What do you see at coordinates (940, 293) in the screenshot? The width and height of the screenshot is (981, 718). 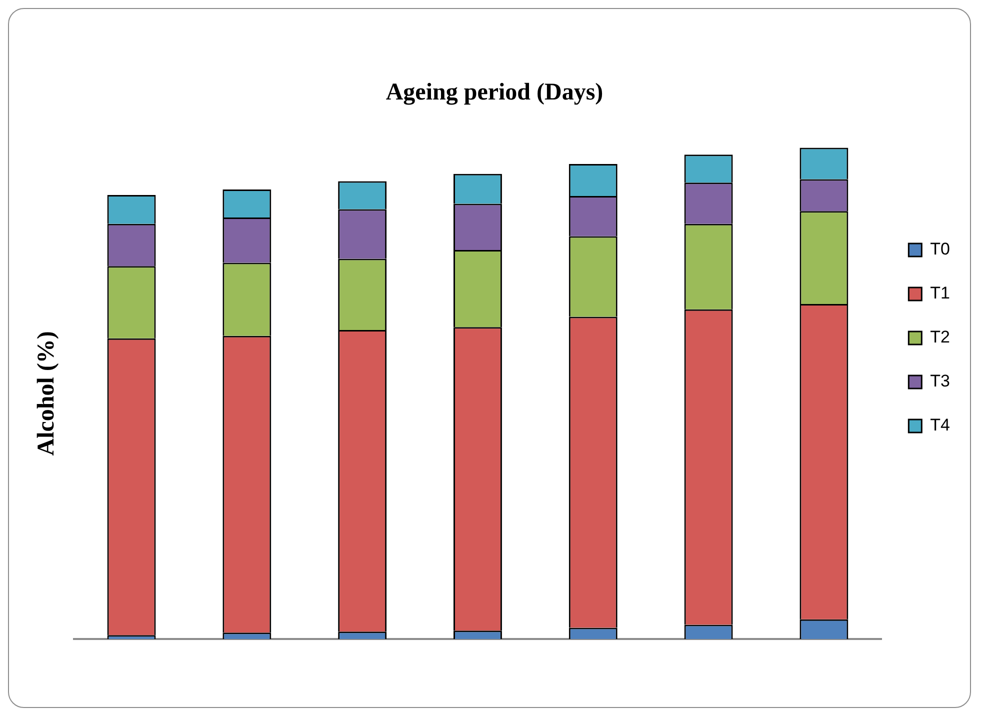 I see `legend-label: T1` at bounding box center [940, 293].